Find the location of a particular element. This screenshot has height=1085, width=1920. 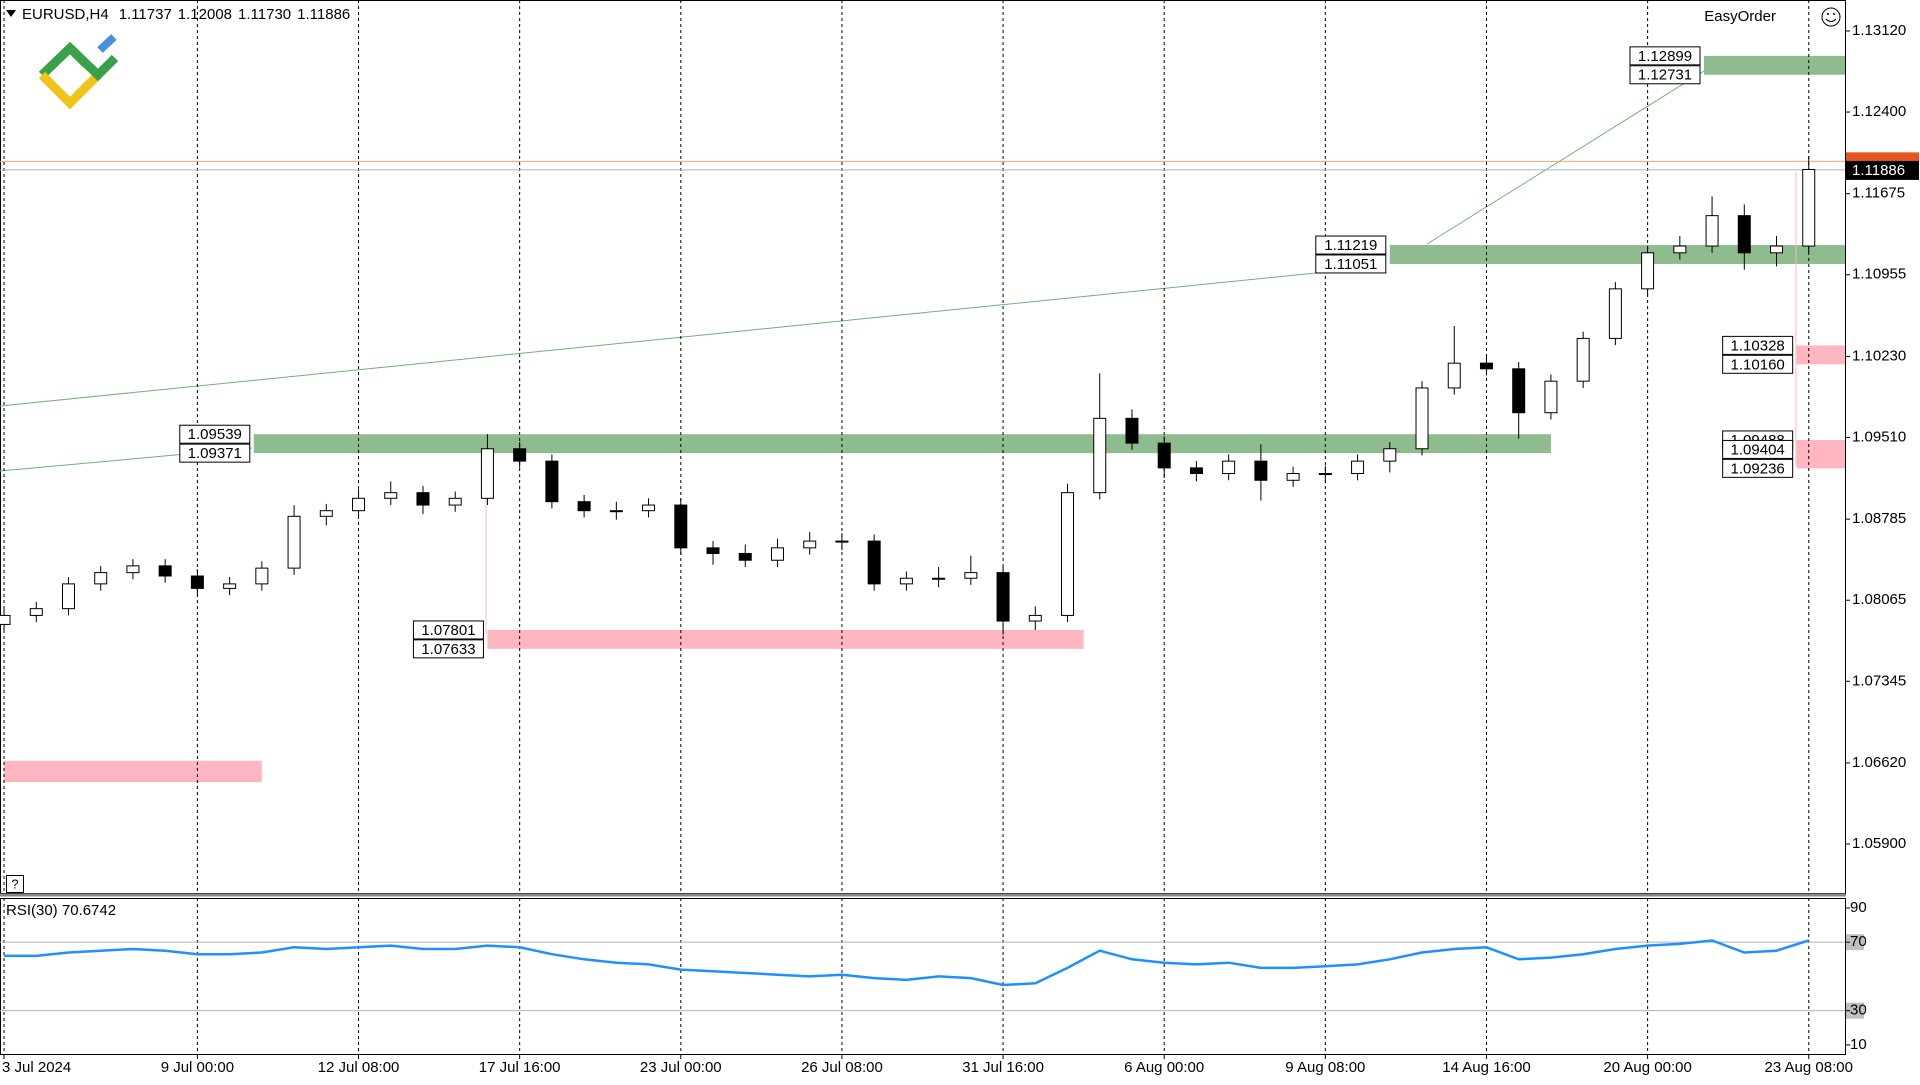

y-tick-label: 10 is located at coordinates (1858, 1044).